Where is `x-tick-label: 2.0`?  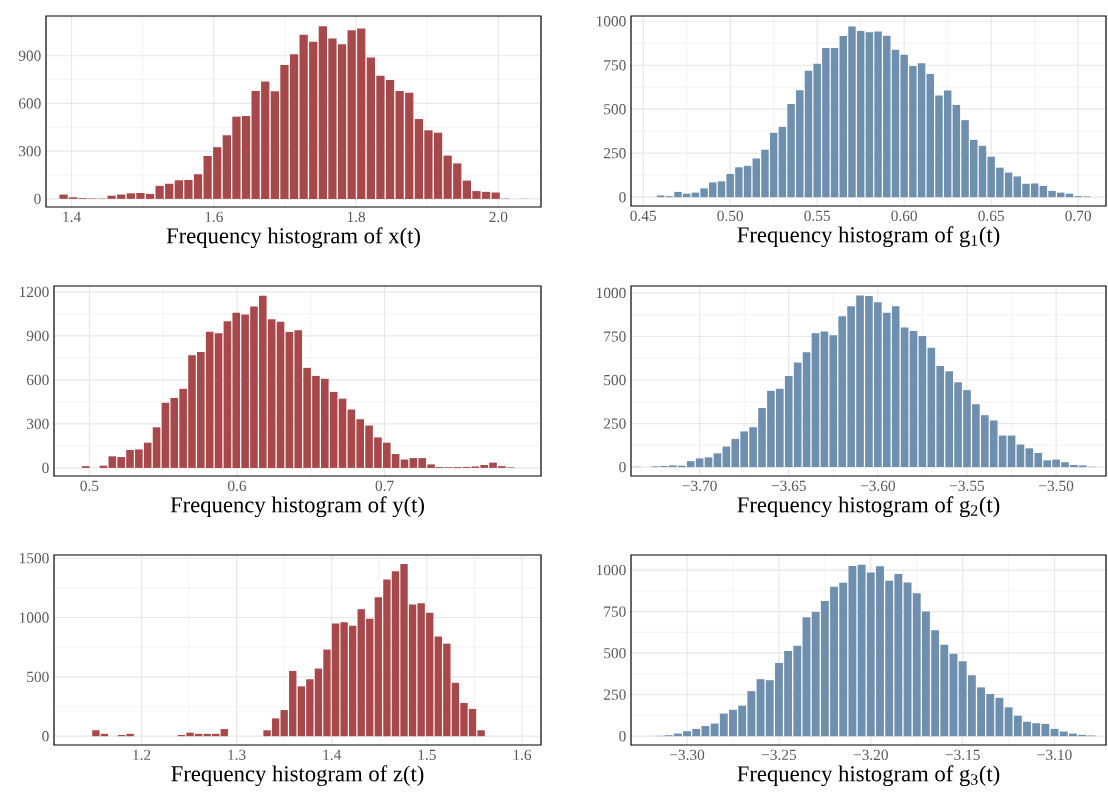
x-tick-label: 2.0 is located at coordinates (498, 217).